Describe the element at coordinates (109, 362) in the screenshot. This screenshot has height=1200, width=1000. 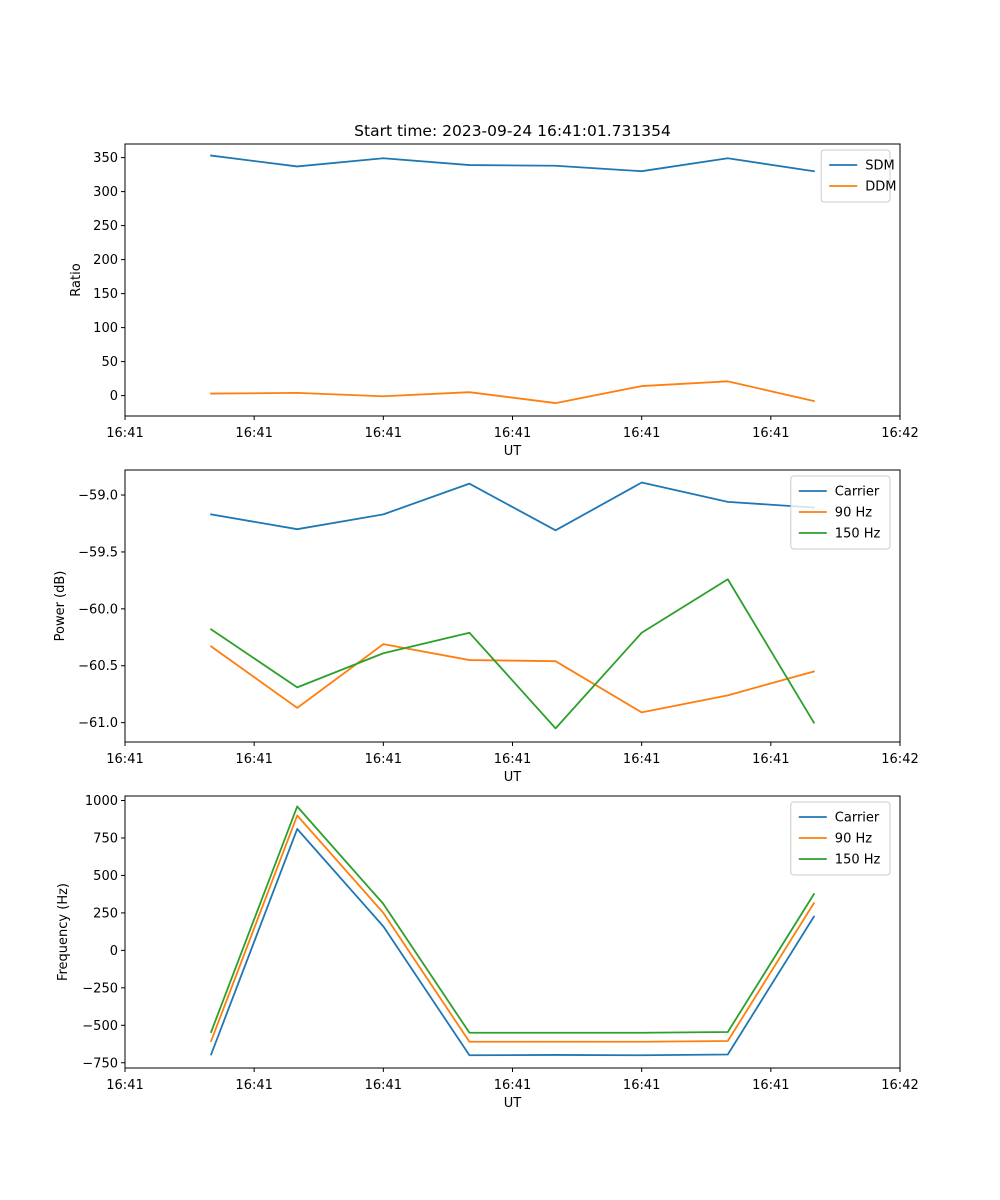
I see `y-tick-label: 50` at that location.